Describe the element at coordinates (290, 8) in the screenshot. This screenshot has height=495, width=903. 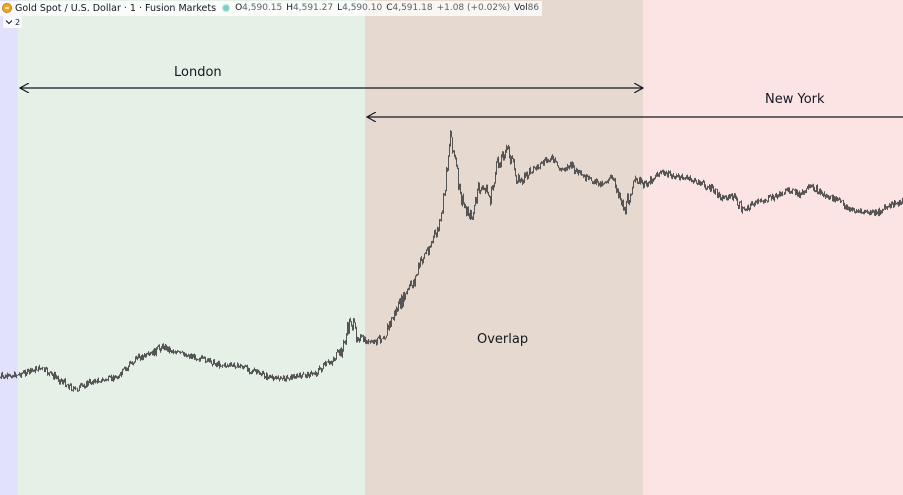
I see `high-label: H` at that location.